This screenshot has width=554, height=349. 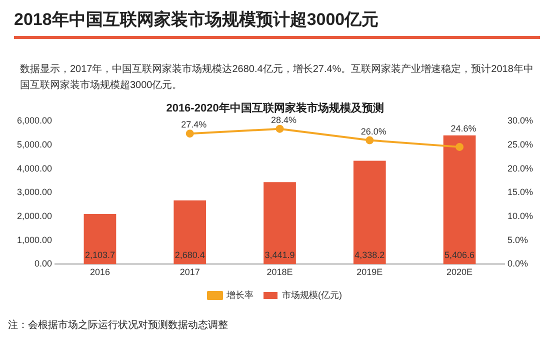 What do you see at coordinates (275, 108) in the screenshot?
I see `chart-title: 2016-2020年中国互联网家装市场规模及预测` at bounding box center [275, 108].